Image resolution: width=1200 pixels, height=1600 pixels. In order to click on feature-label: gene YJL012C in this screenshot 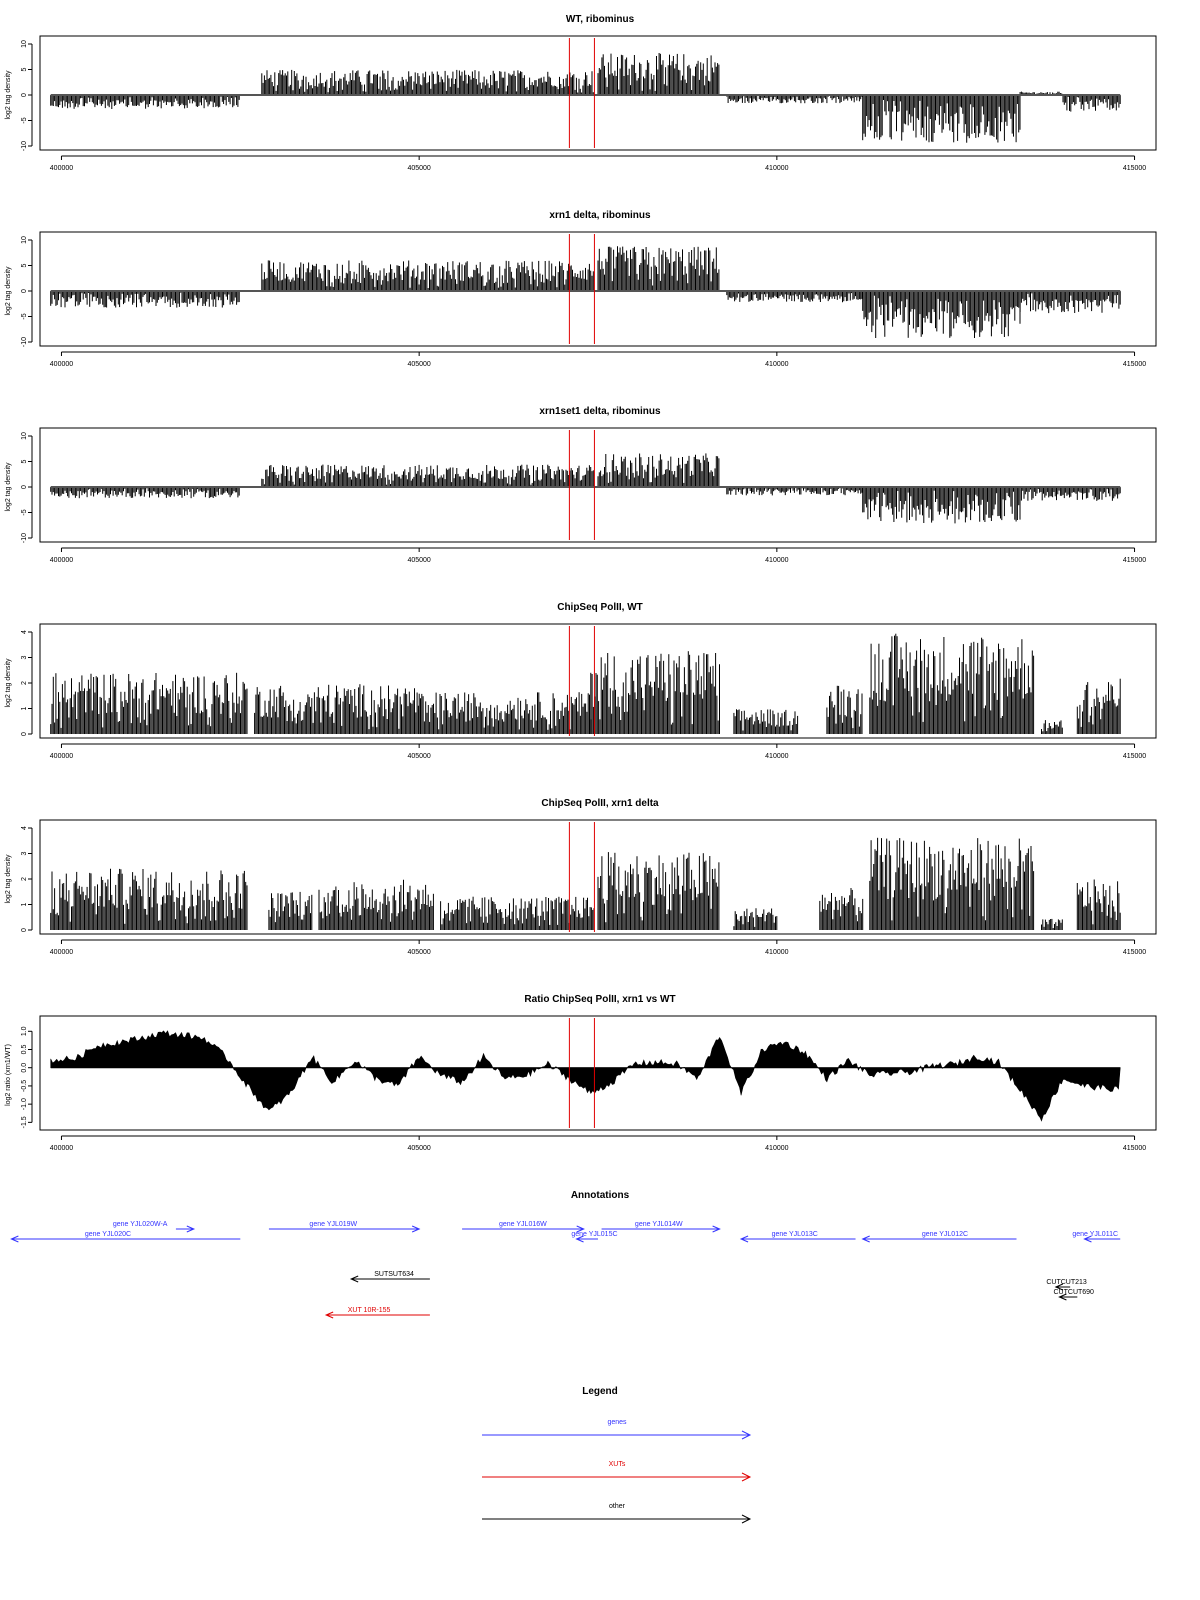, I will do `click(945, 1234)`.